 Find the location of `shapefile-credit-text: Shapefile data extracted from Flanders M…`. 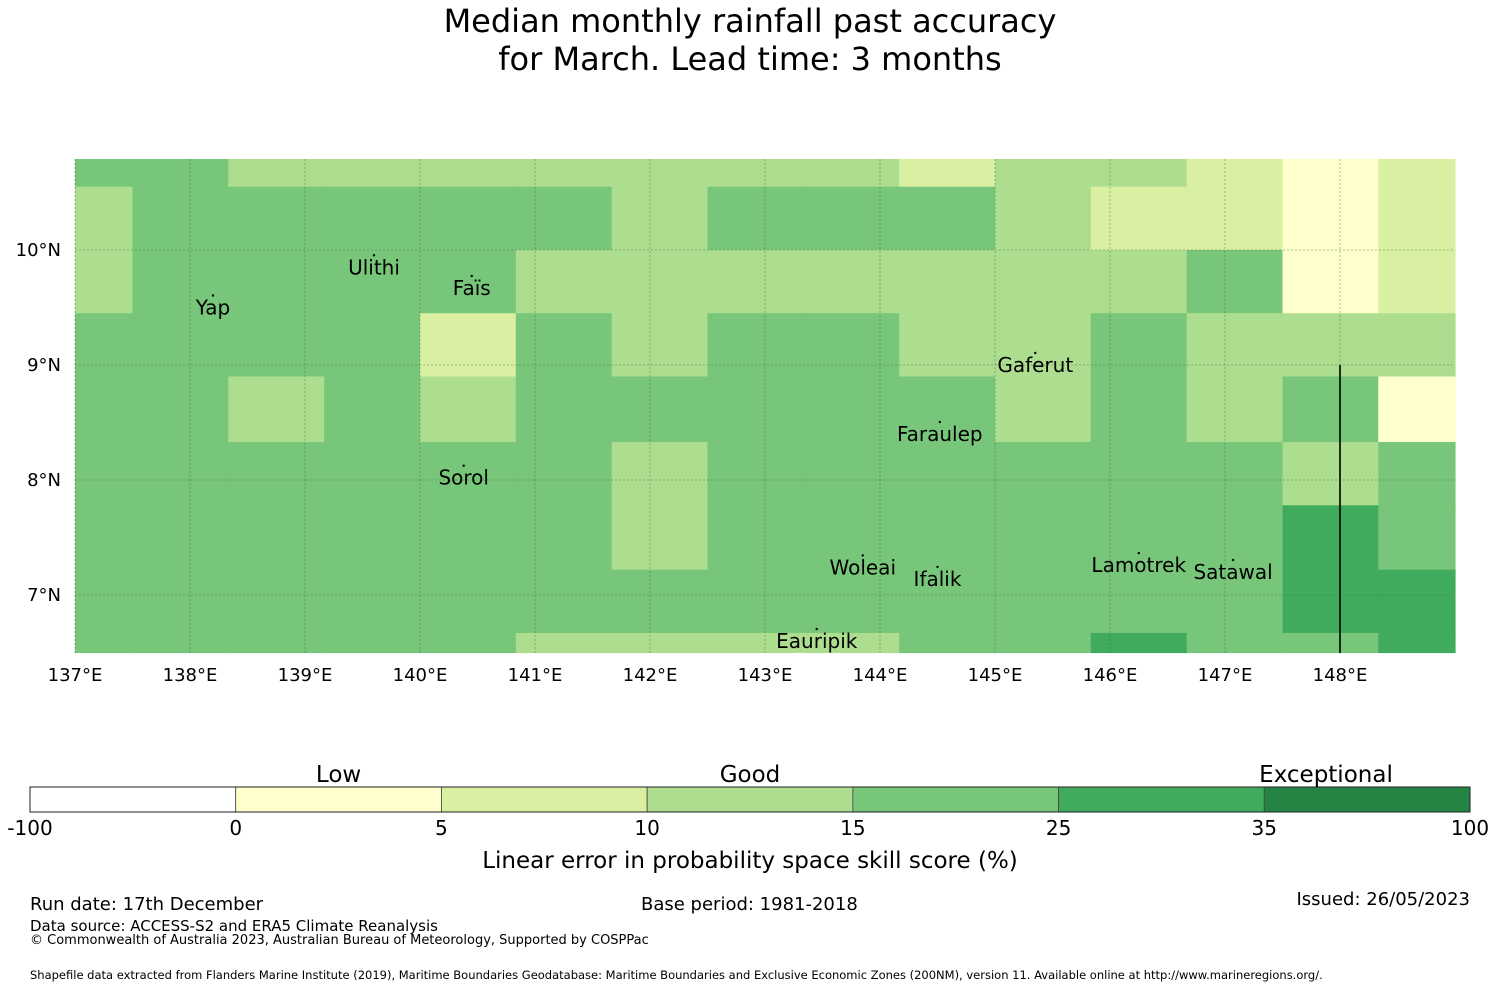

shapefile-credit-text: Shapefile data extracted from Flanders M… is located at coordinates (676, 975).